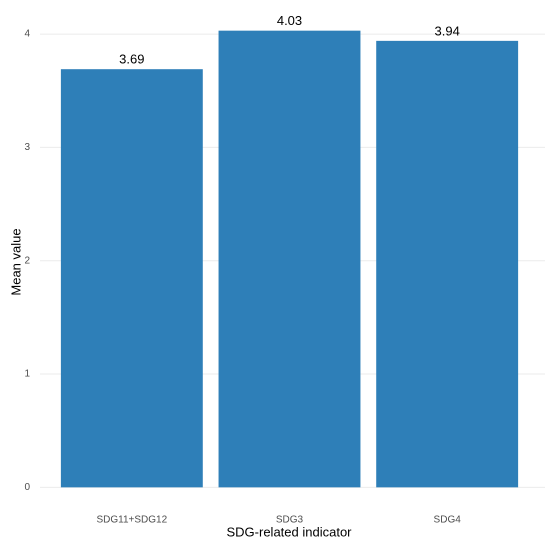  I want to click on x-axis-title: SDG-related indicator, so click(290, 531).